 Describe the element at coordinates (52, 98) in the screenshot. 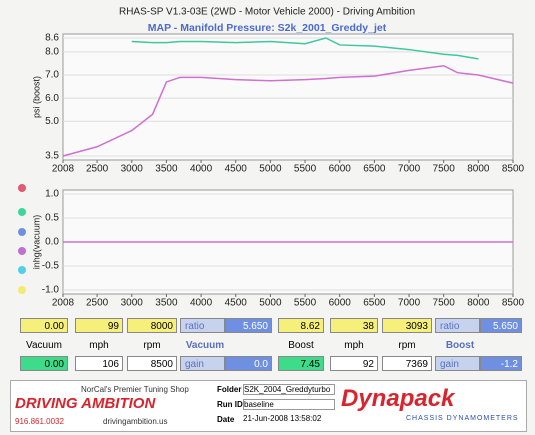

I see `y-tick-label: 6.0` at that location.